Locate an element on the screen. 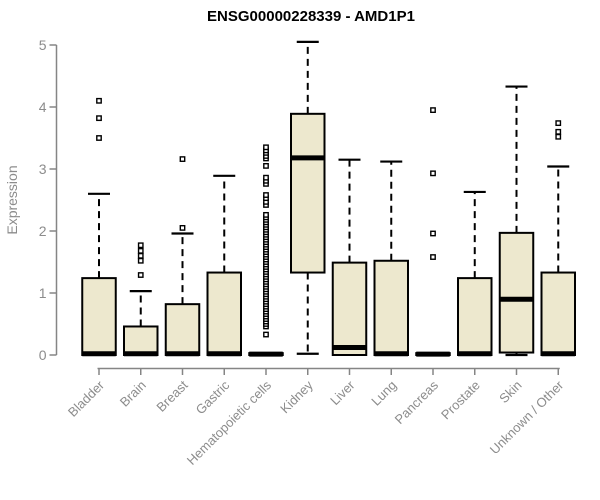 The height and width of the screenshot is (500, 600). box-prostate is located at coordinates (475, 316).